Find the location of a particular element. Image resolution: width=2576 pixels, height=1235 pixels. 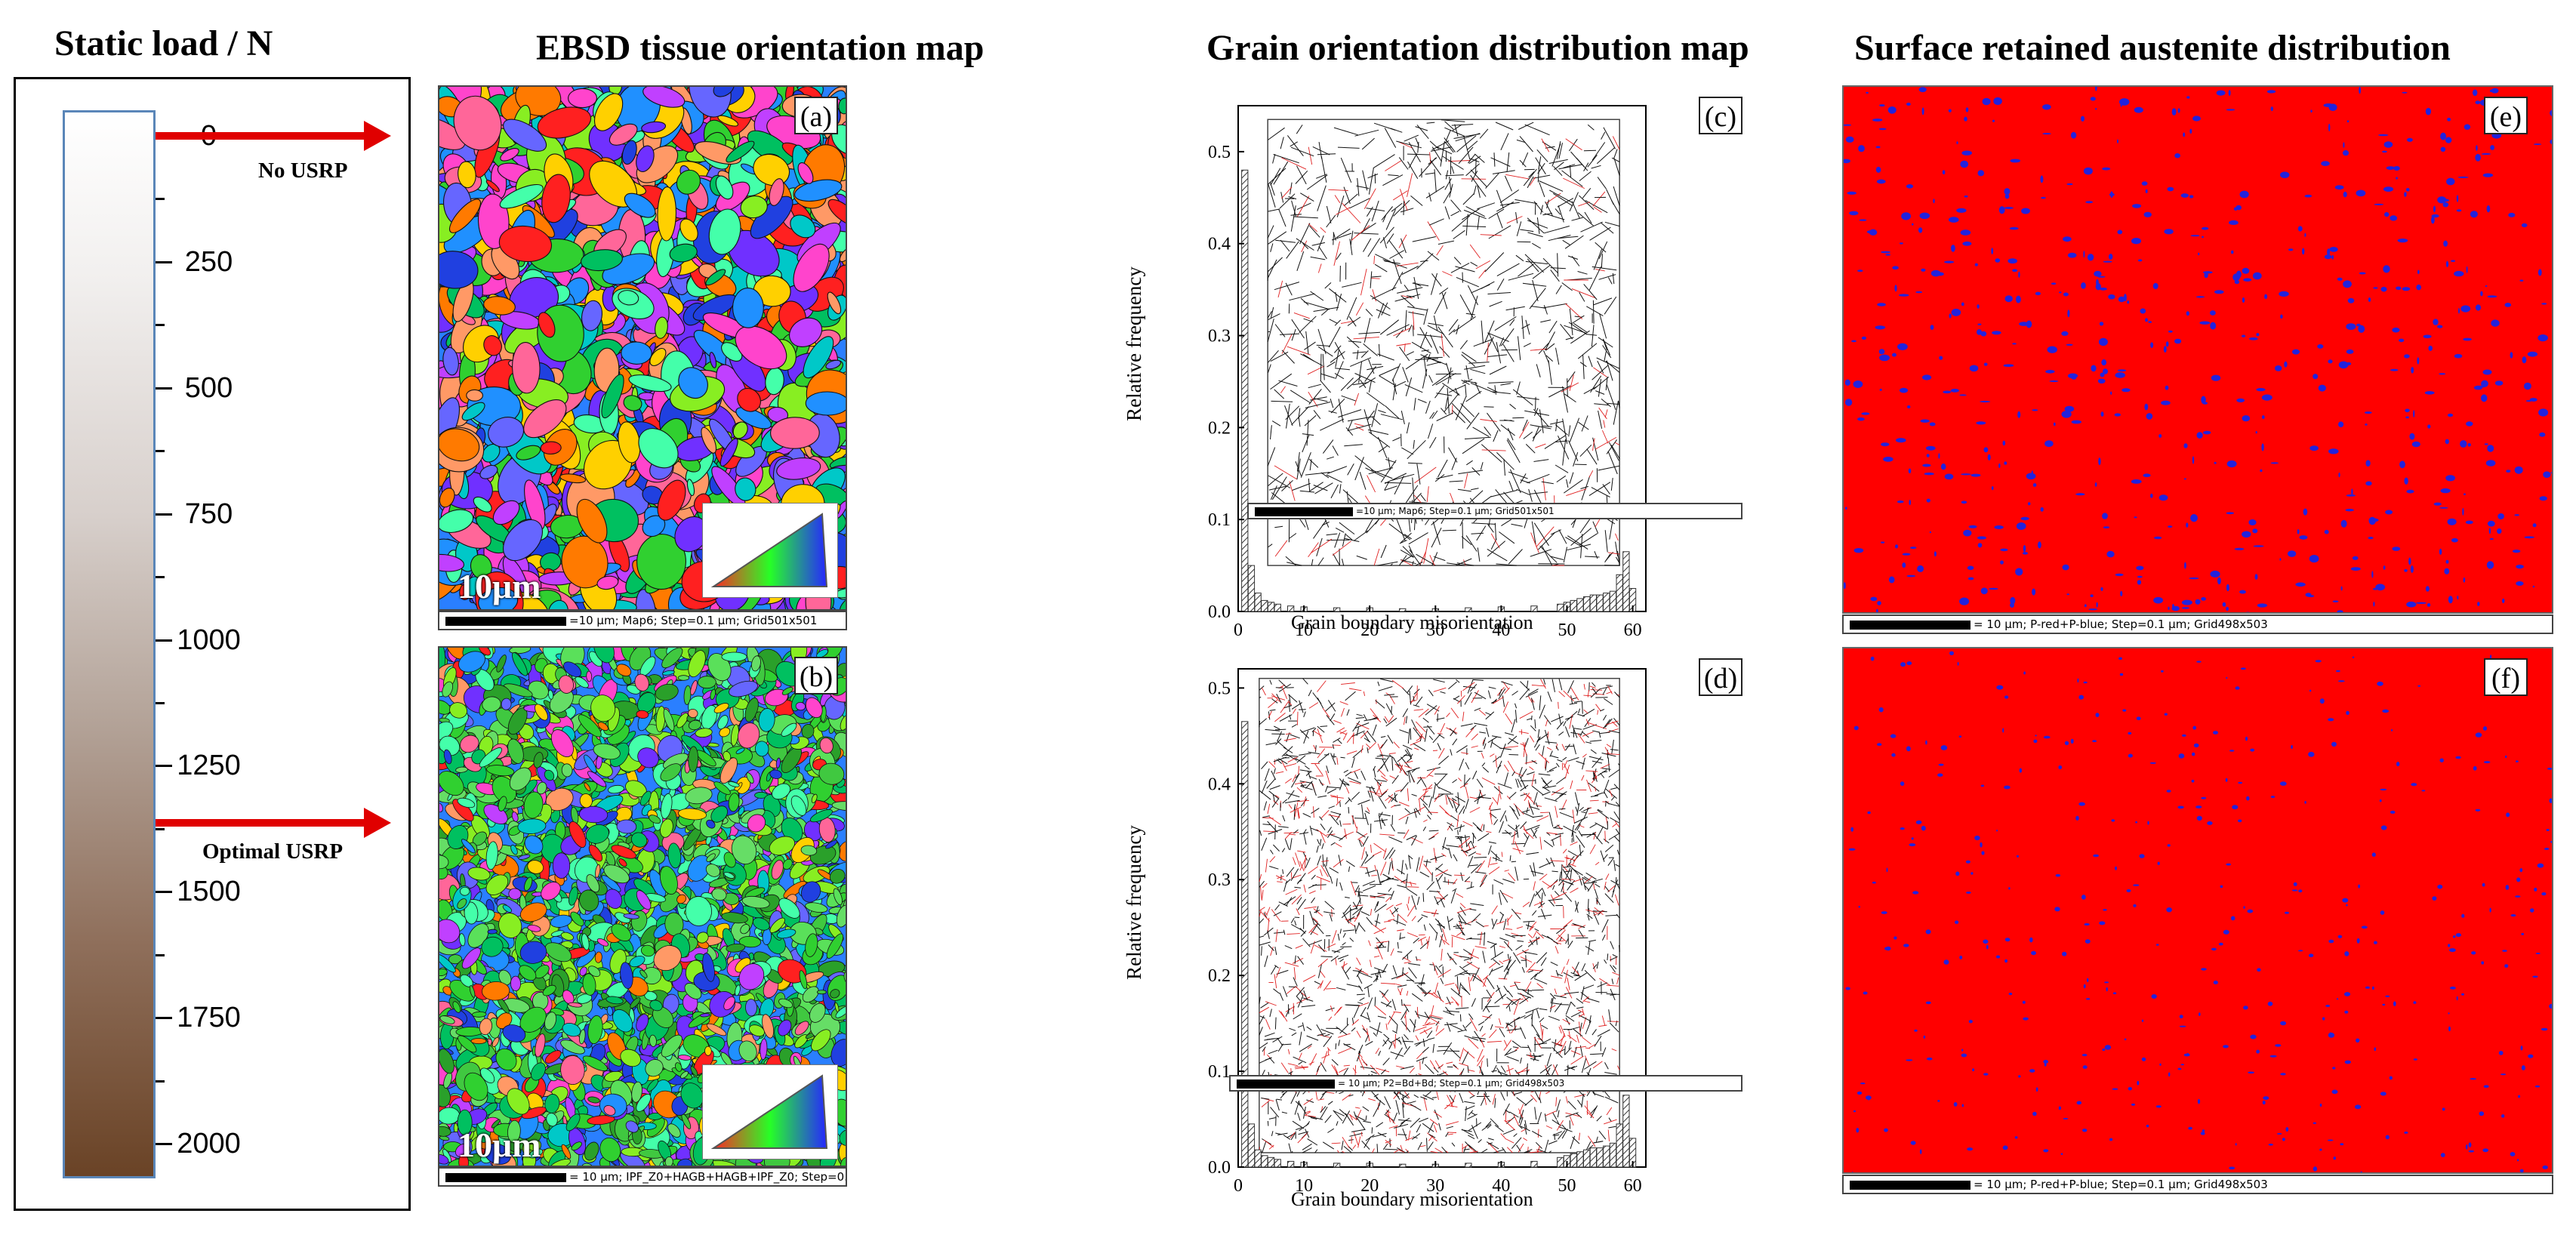

austenite-title: Surface retained austenite distribution is located at coordinates (2152, 48).